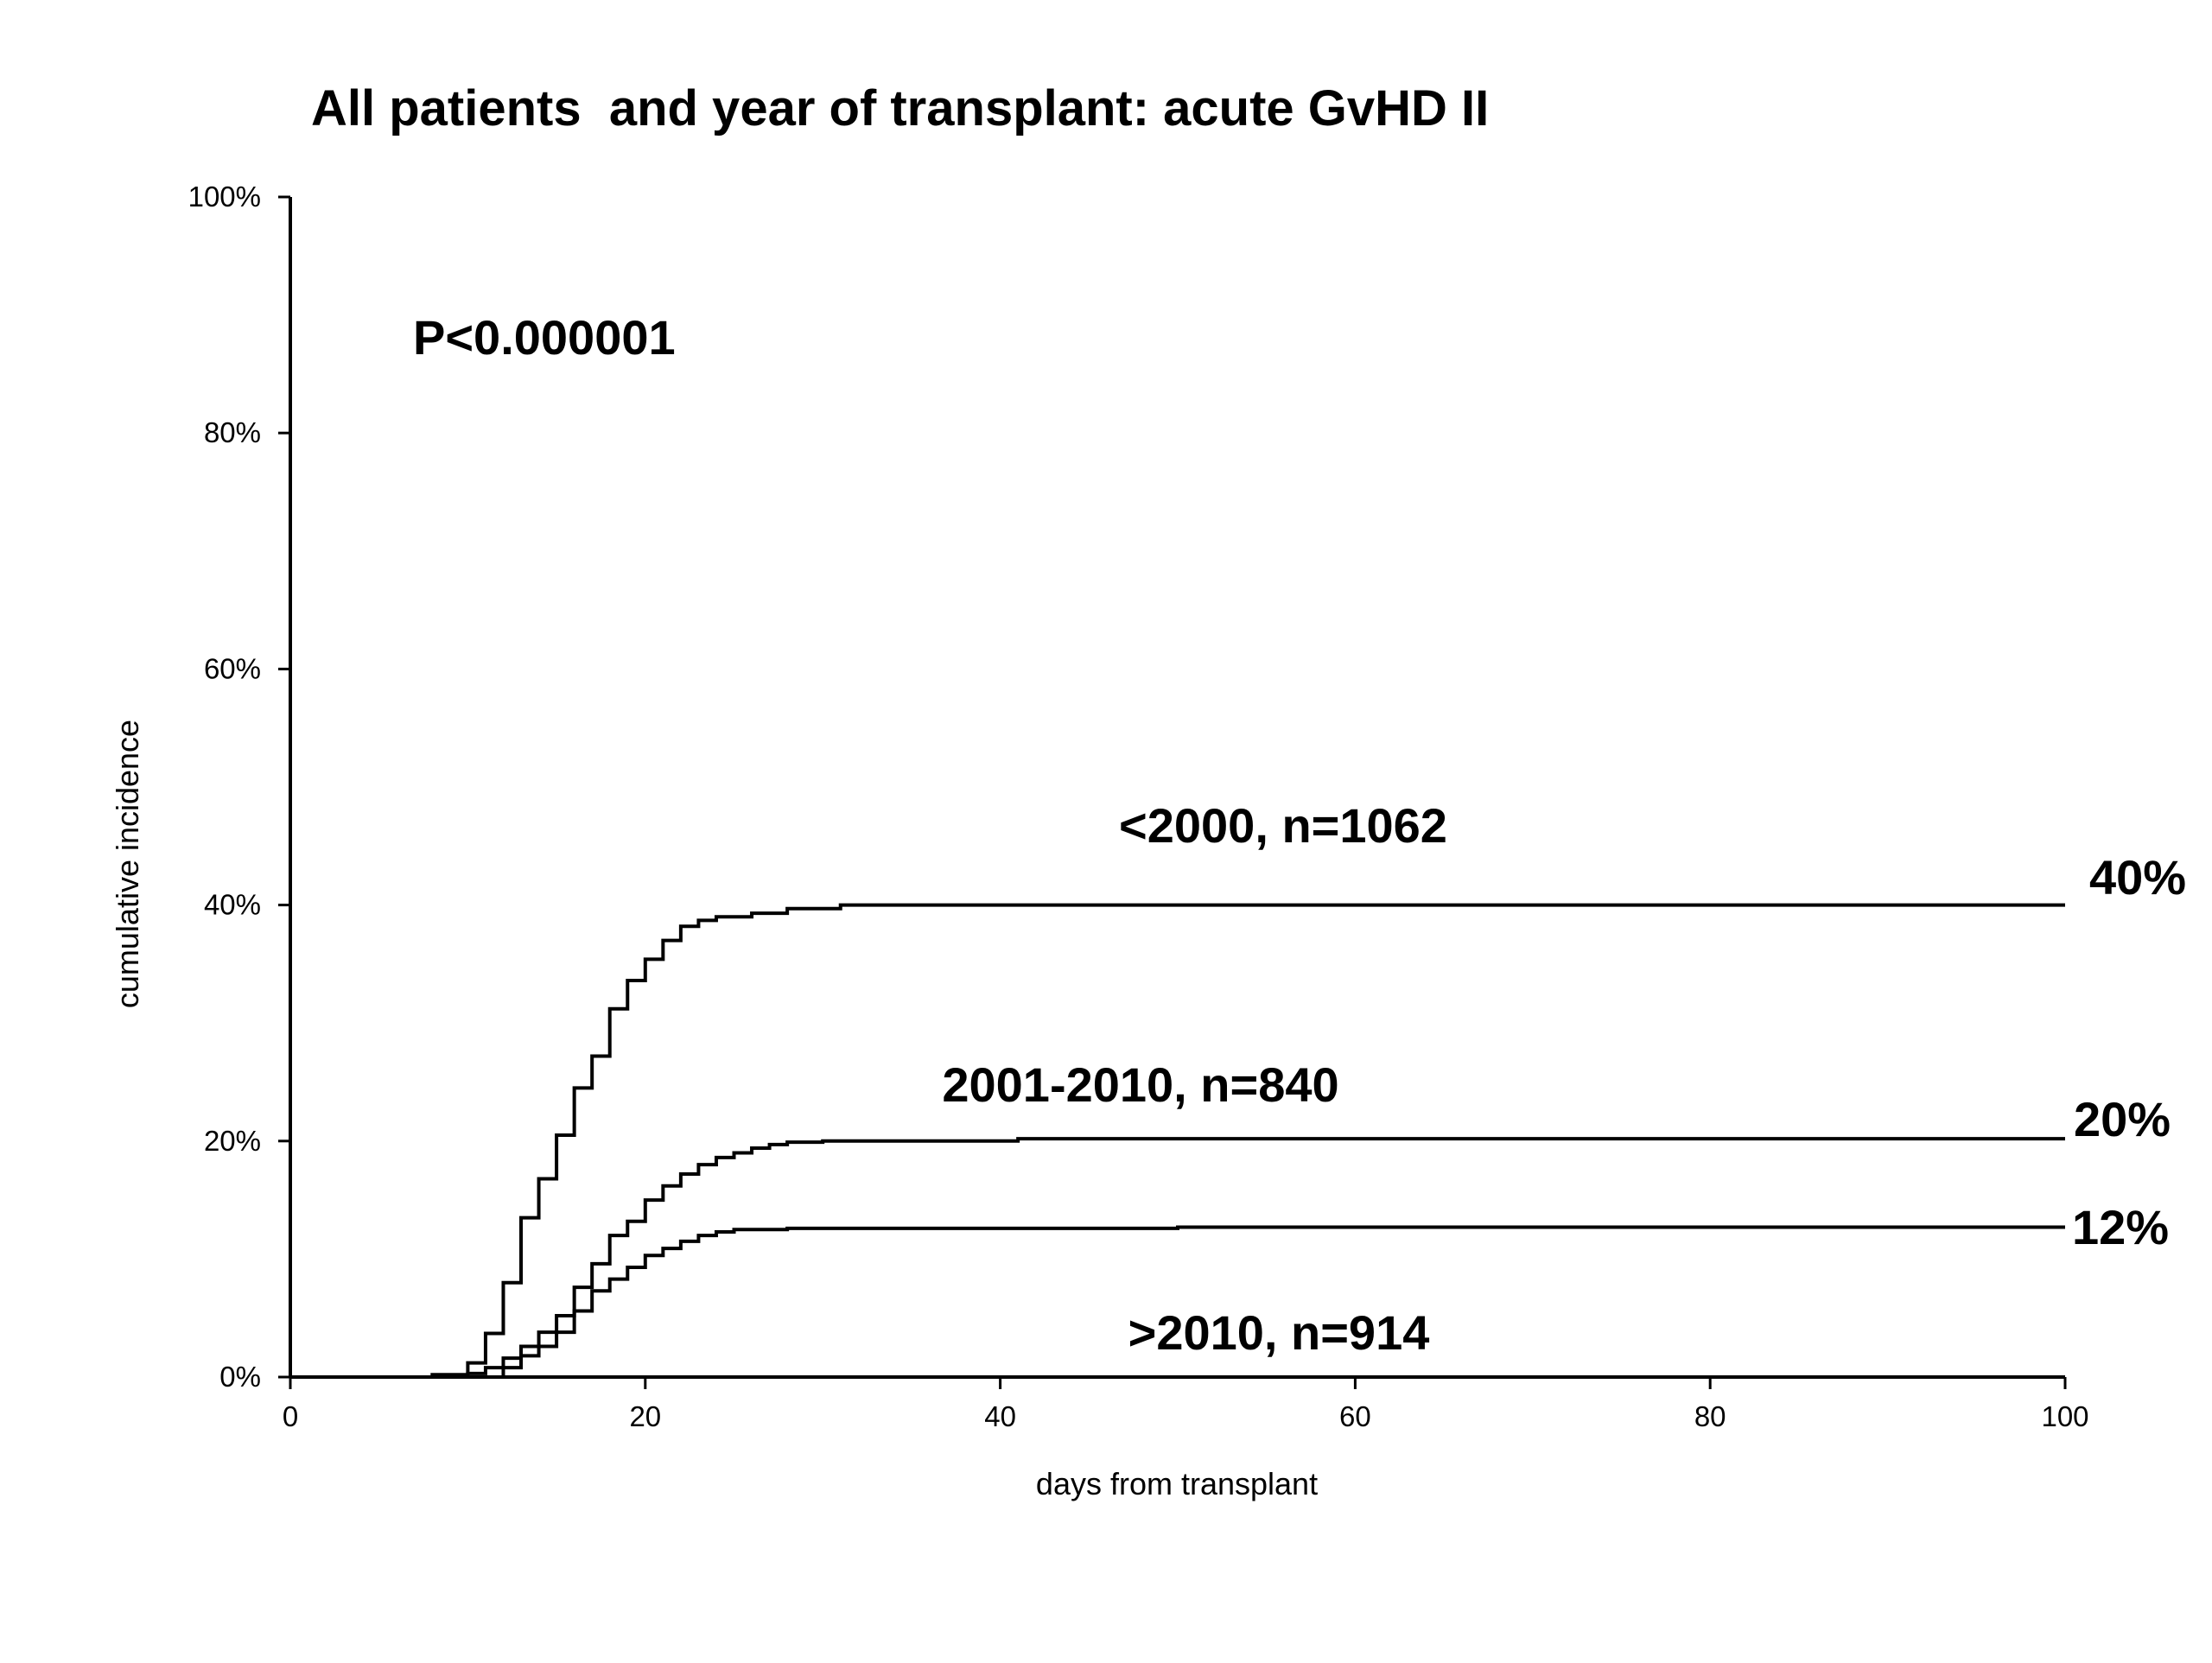  Describe the element at coordinates (1710, 1416) in the screenshot. I see `x-tick-label: 80` at that location.